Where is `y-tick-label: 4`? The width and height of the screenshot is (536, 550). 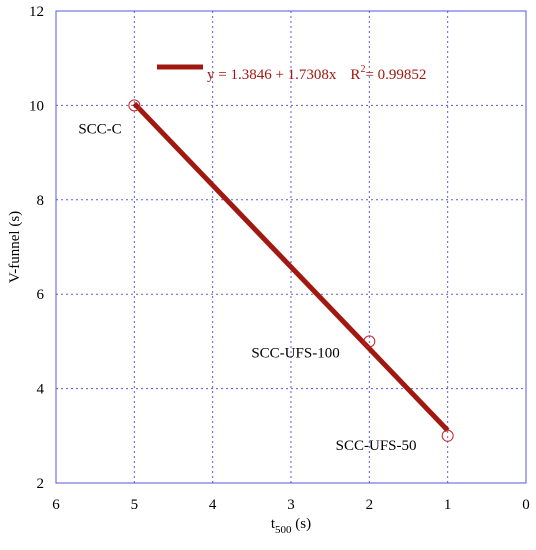 y-tick-label: 4 is located at coordinates (41, 390).